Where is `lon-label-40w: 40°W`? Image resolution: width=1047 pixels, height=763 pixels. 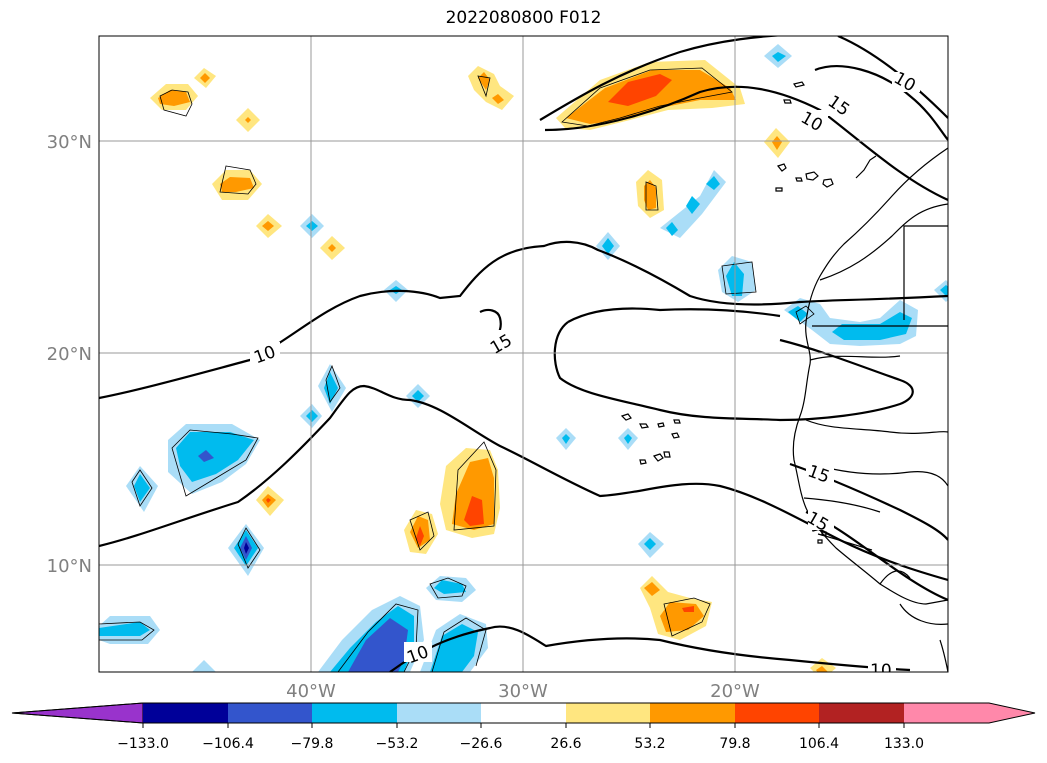 lon-label-40w: 40°W is located at coordinates (311, 691).